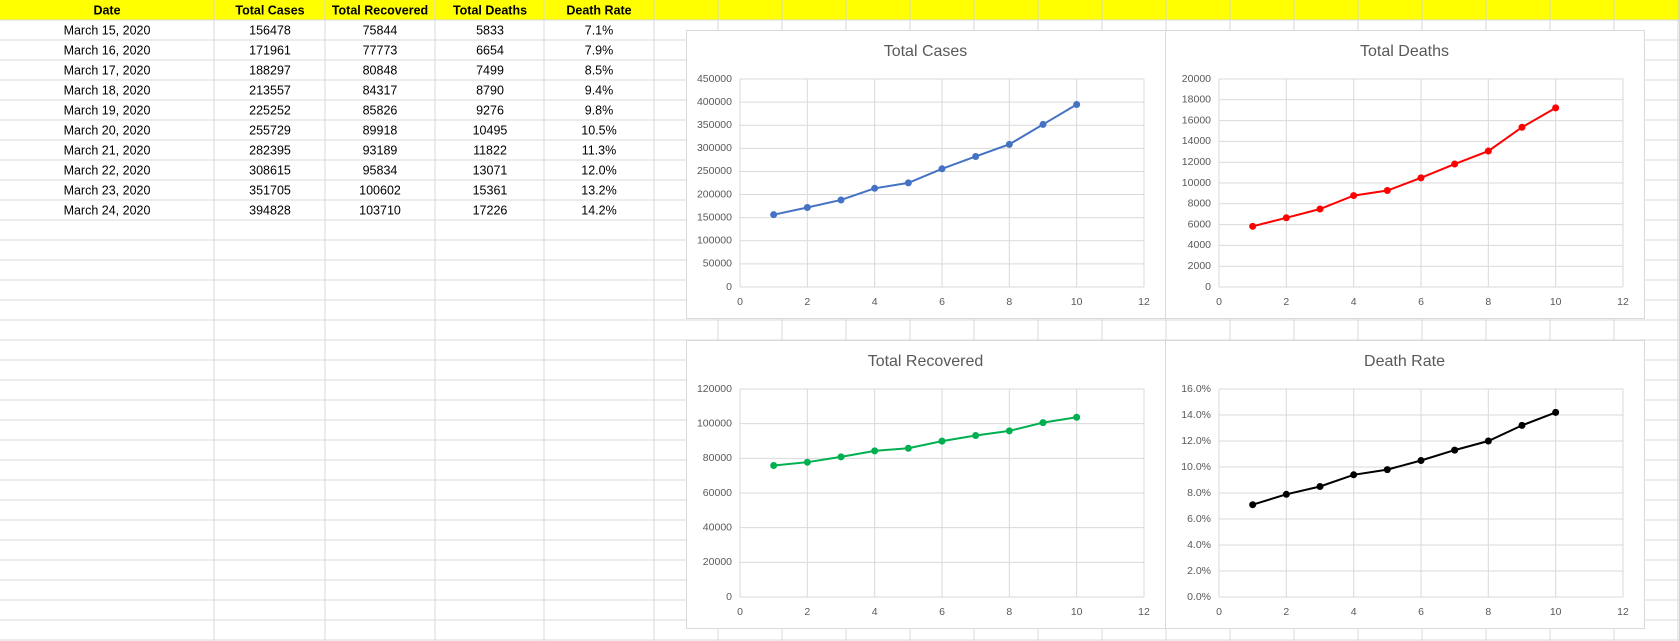 This screenshot has height=641, width=1679. What do you see at coordinates (380, 110) in the screenshot?
I see `table-cell: 85826` at bounding box center [380, 110].